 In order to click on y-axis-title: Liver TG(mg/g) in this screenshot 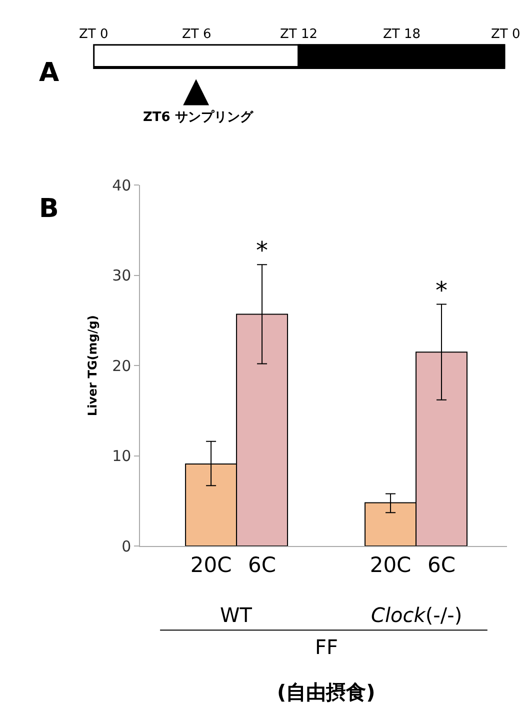, I will do `click(92, 365)`.